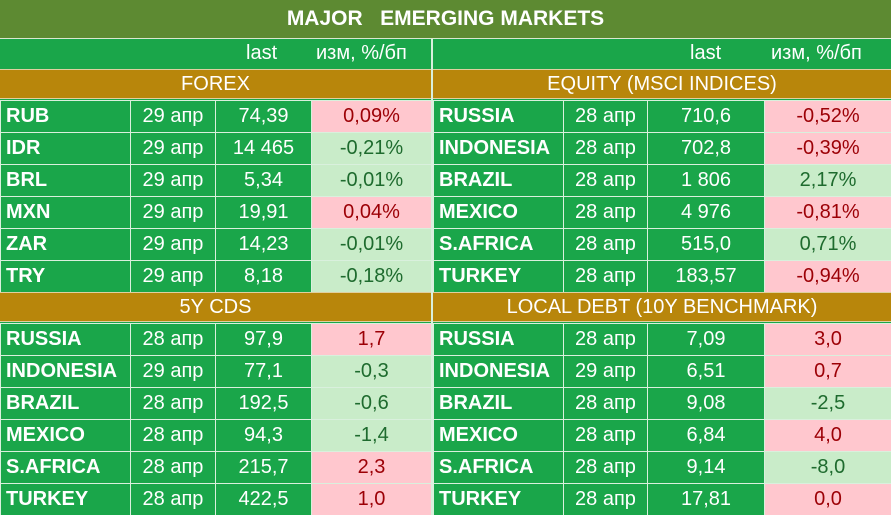  I want to click on row-last-value: 19,91, so click(263, 212).